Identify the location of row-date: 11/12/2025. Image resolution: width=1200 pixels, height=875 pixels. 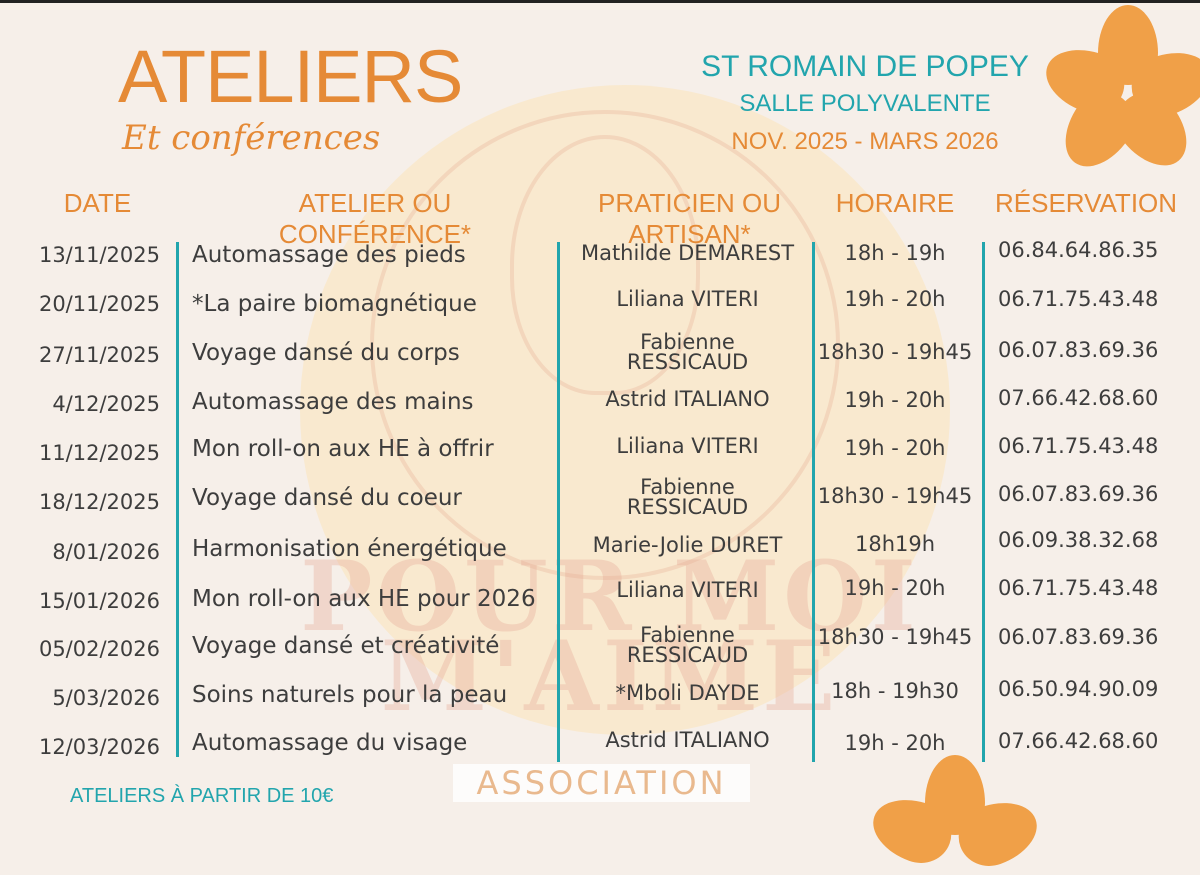
(99, 453).